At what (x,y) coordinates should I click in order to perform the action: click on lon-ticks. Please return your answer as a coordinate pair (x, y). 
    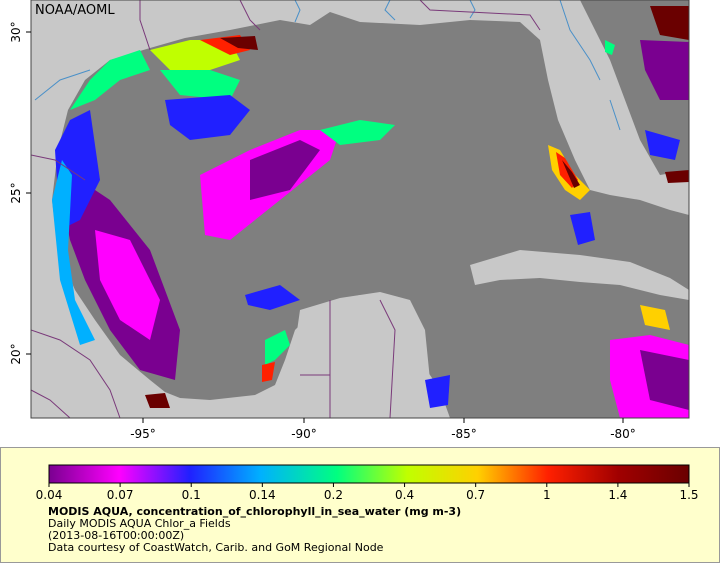
    Looking at the image, I should click on (383, 420).